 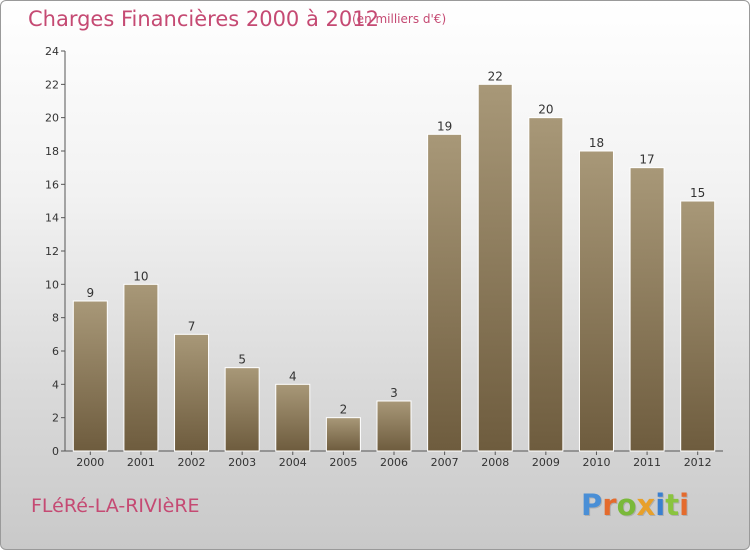 I want to click on x-tick-label: 2003, so click(x=242, y=462).